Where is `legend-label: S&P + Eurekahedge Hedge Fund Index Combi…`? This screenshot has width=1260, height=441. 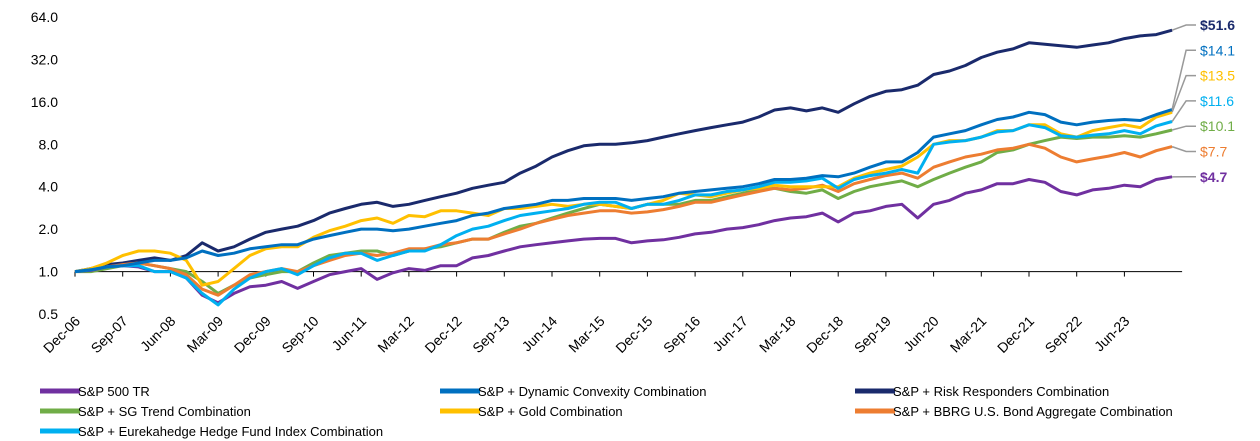
legend-label: S&P + Eurekahedge Hedge Fund Index Combi… is located at coordinates (230, 431).